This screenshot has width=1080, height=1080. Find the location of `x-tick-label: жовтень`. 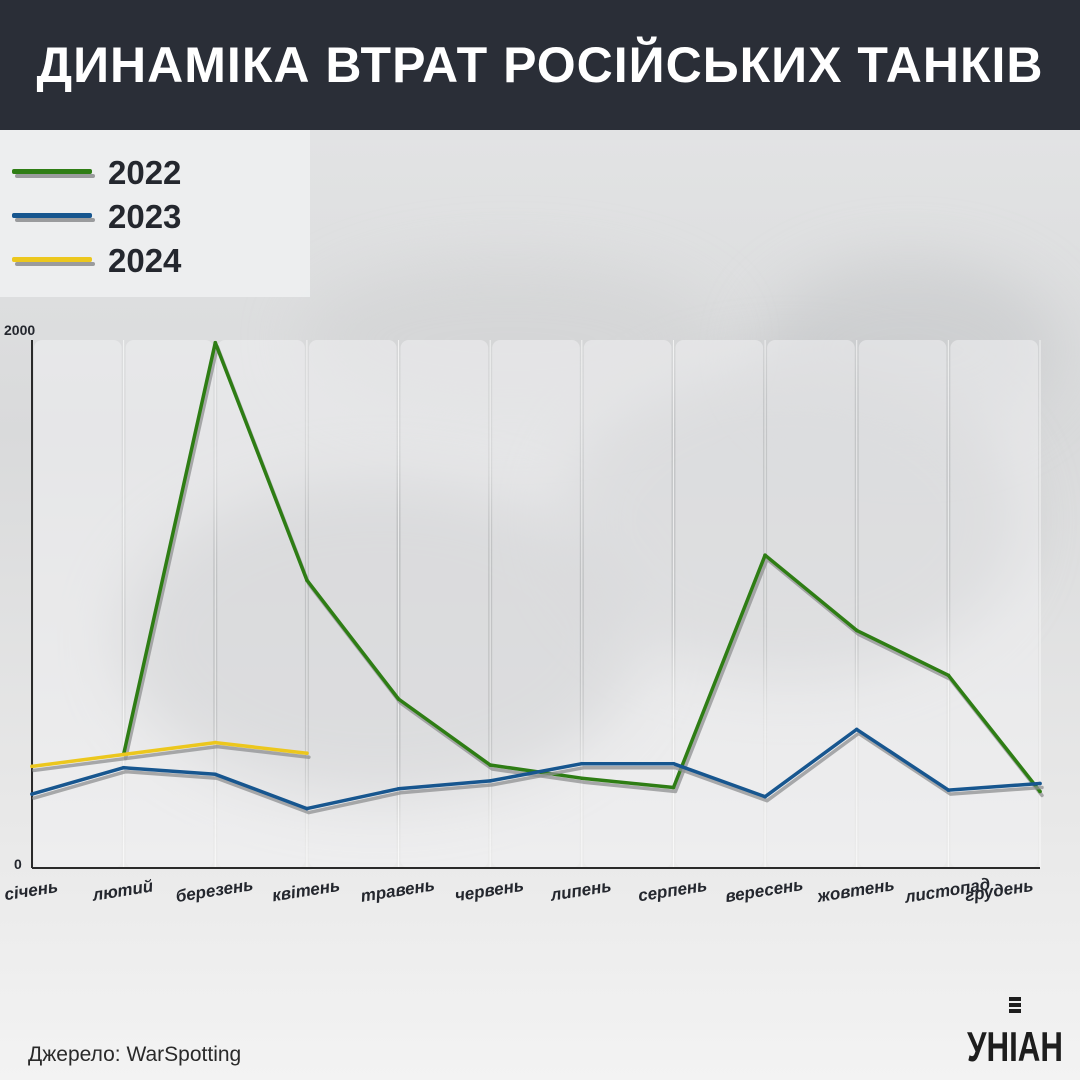

x-tick-label: жовтень is located at coordinates (855, 890).